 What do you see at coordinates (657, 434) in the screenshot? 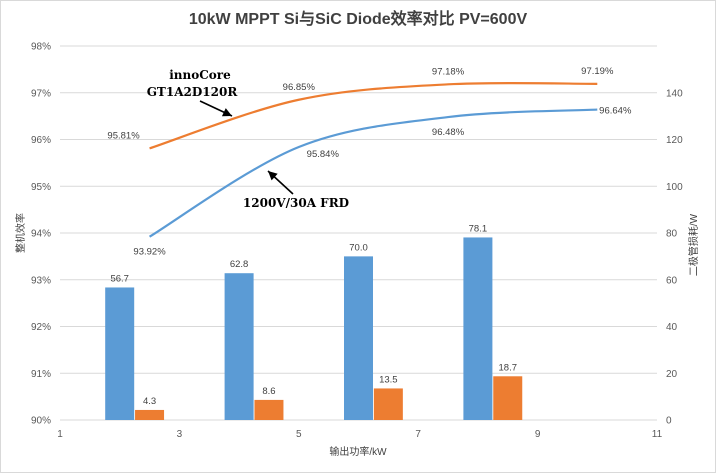
I see `x-tick-label: 11` at bounding box center [657, 434].